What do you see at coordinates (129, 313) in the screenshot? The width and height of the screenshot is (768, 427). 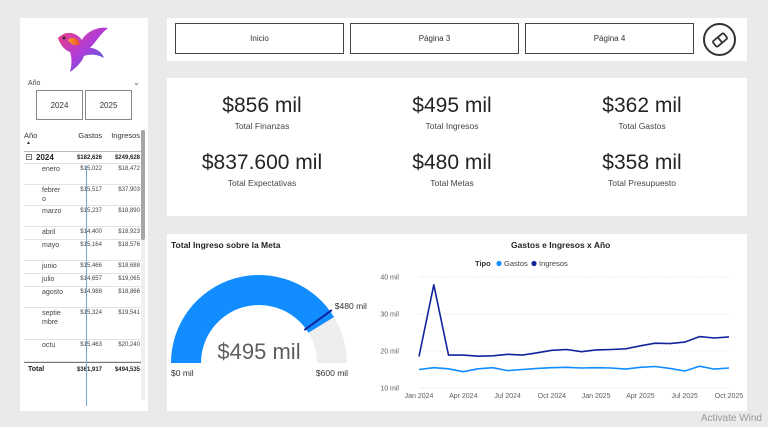 I see `month-ingresos: $19,541` at bounding box center [129, 313].